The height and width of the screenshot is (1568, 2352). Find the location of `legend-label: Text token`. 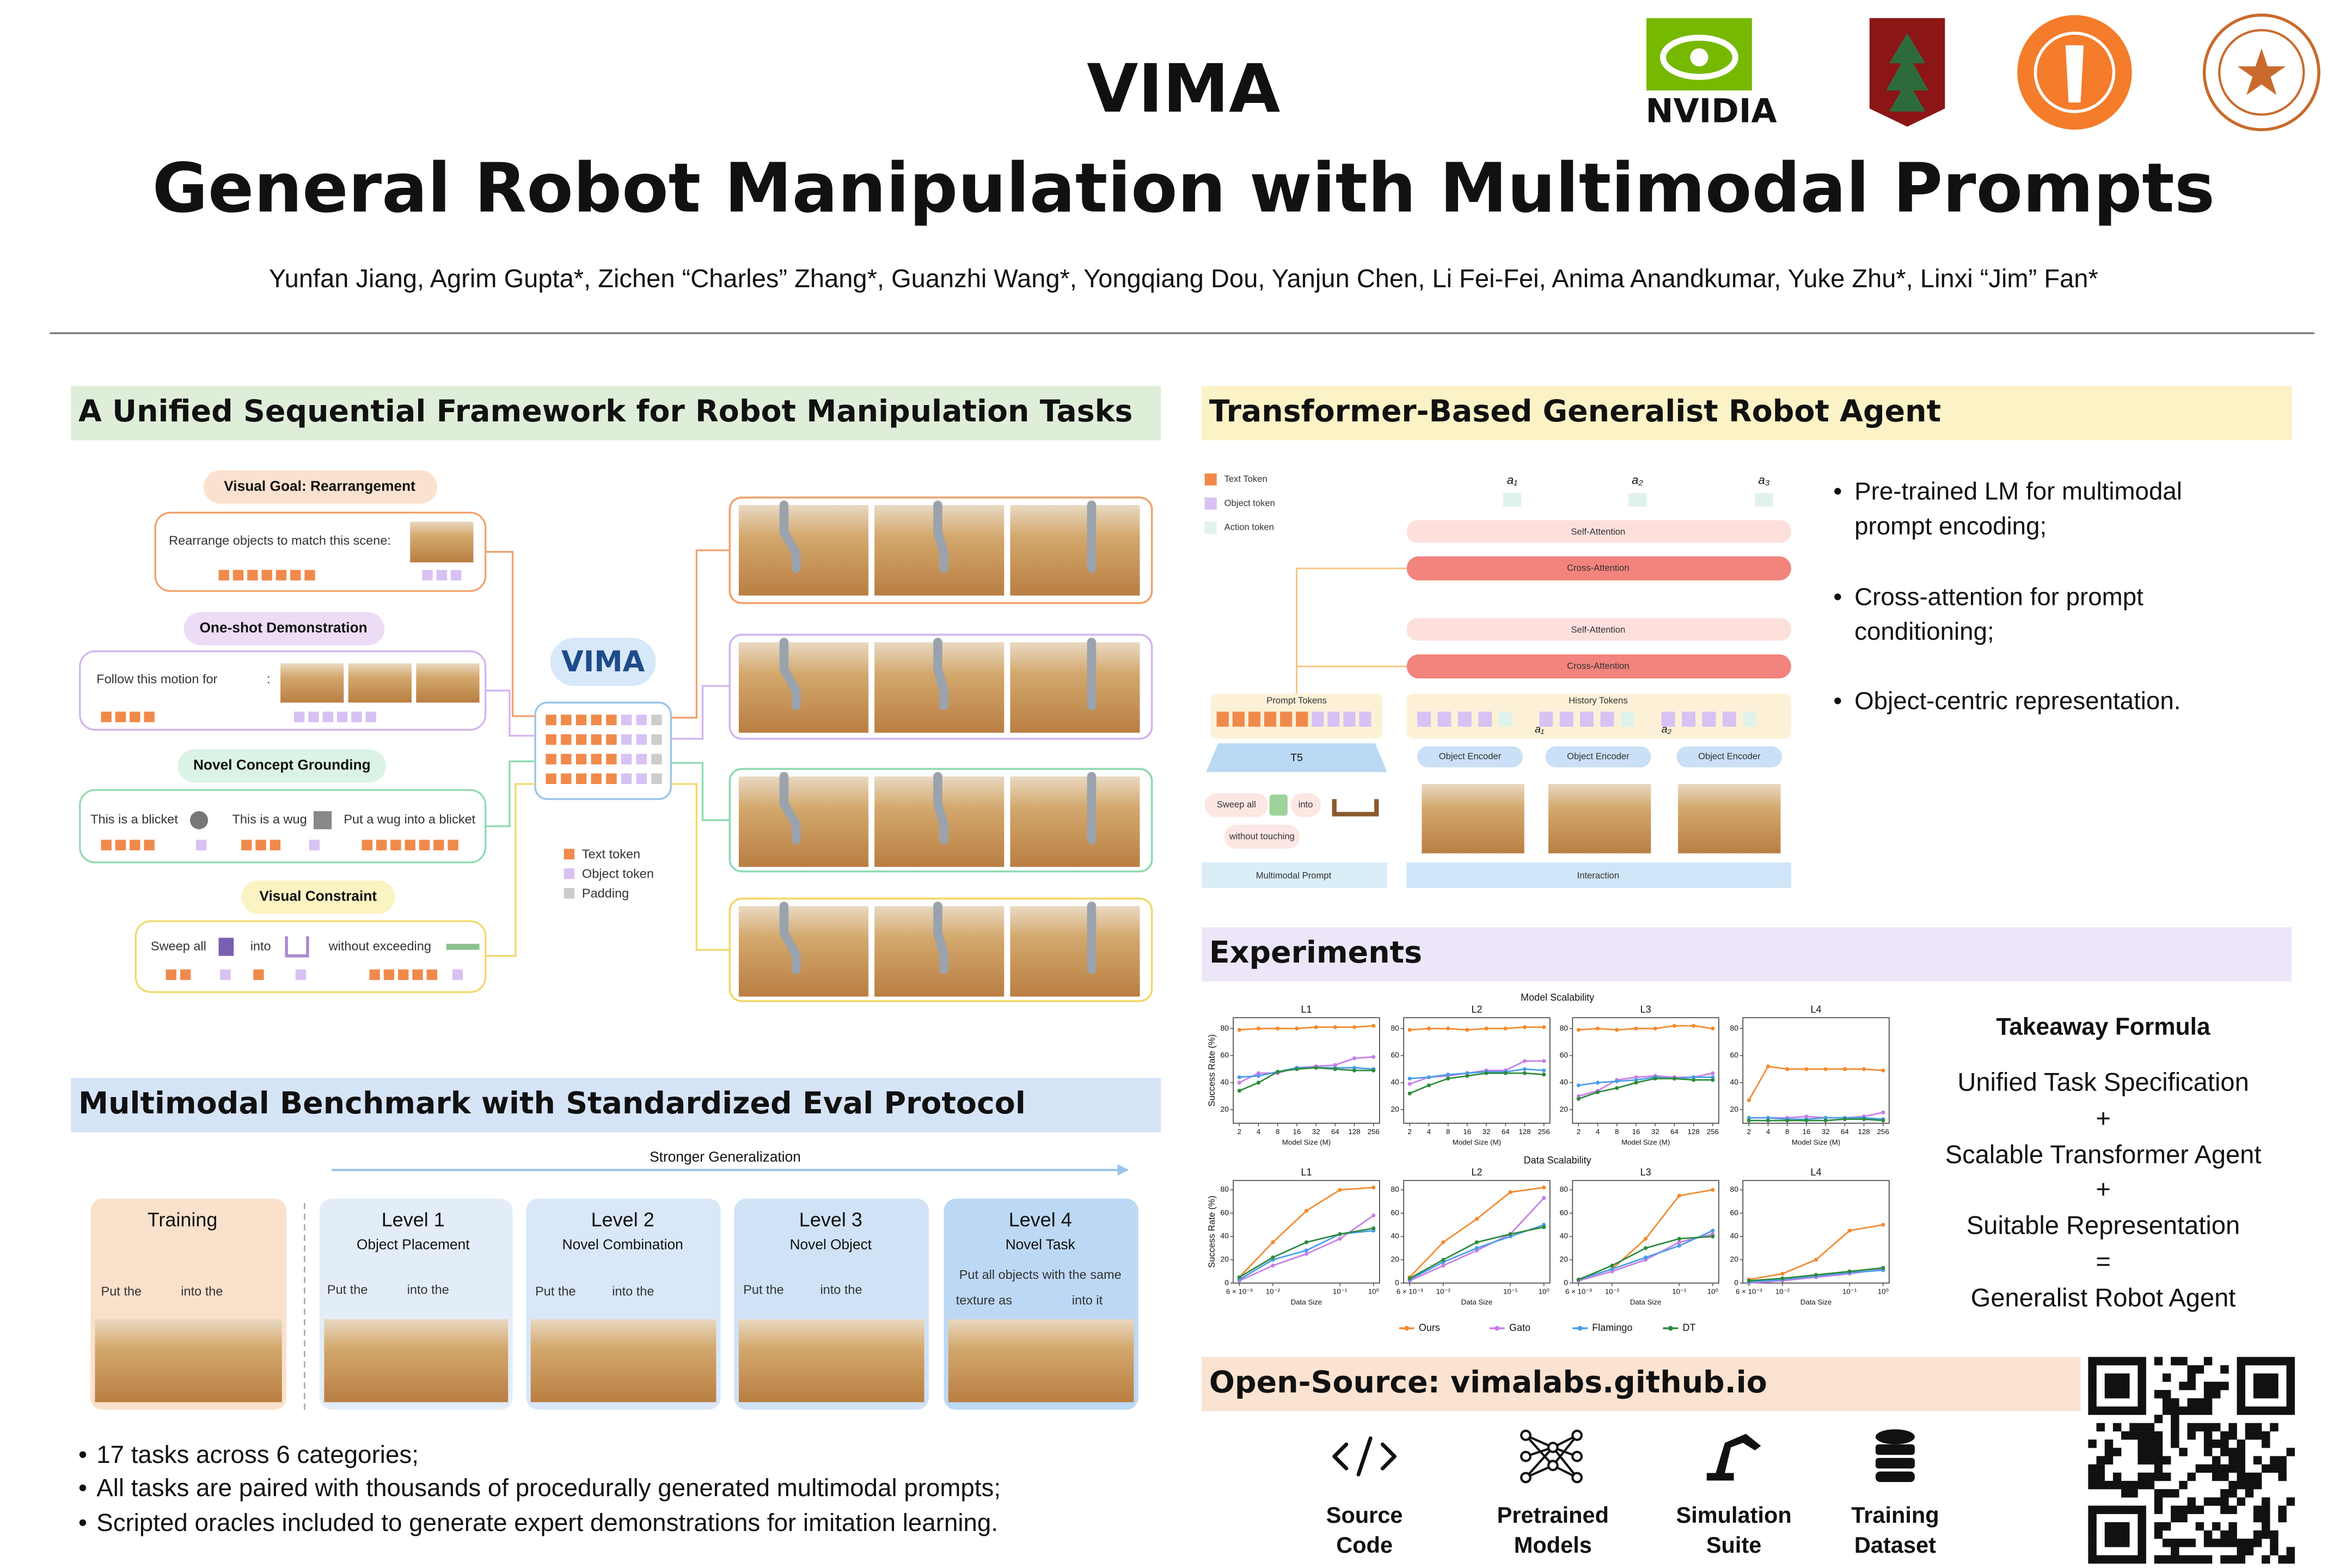

legend-label: Text token is located at coordinates (611, 854).